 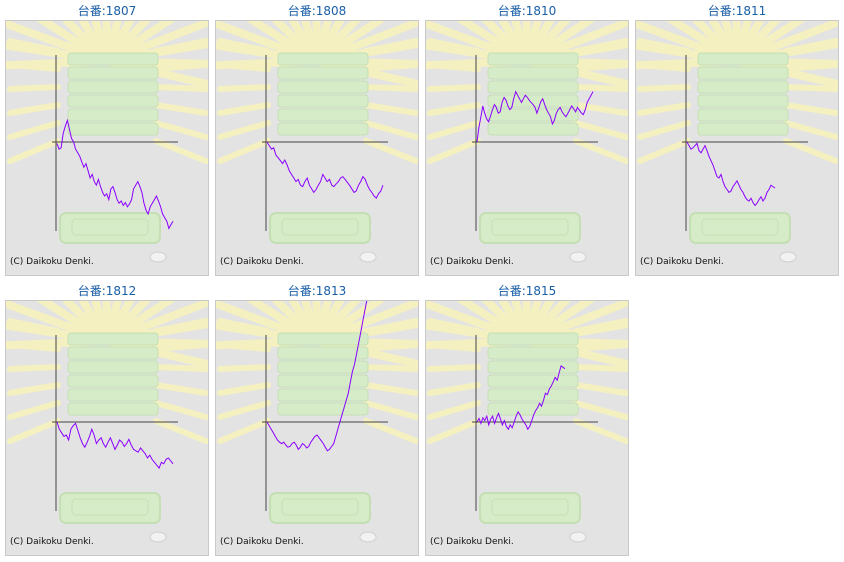 I want to click on machine-card: 台番:1815 (C) Daikoku Denki., so click(x=527, y=419).